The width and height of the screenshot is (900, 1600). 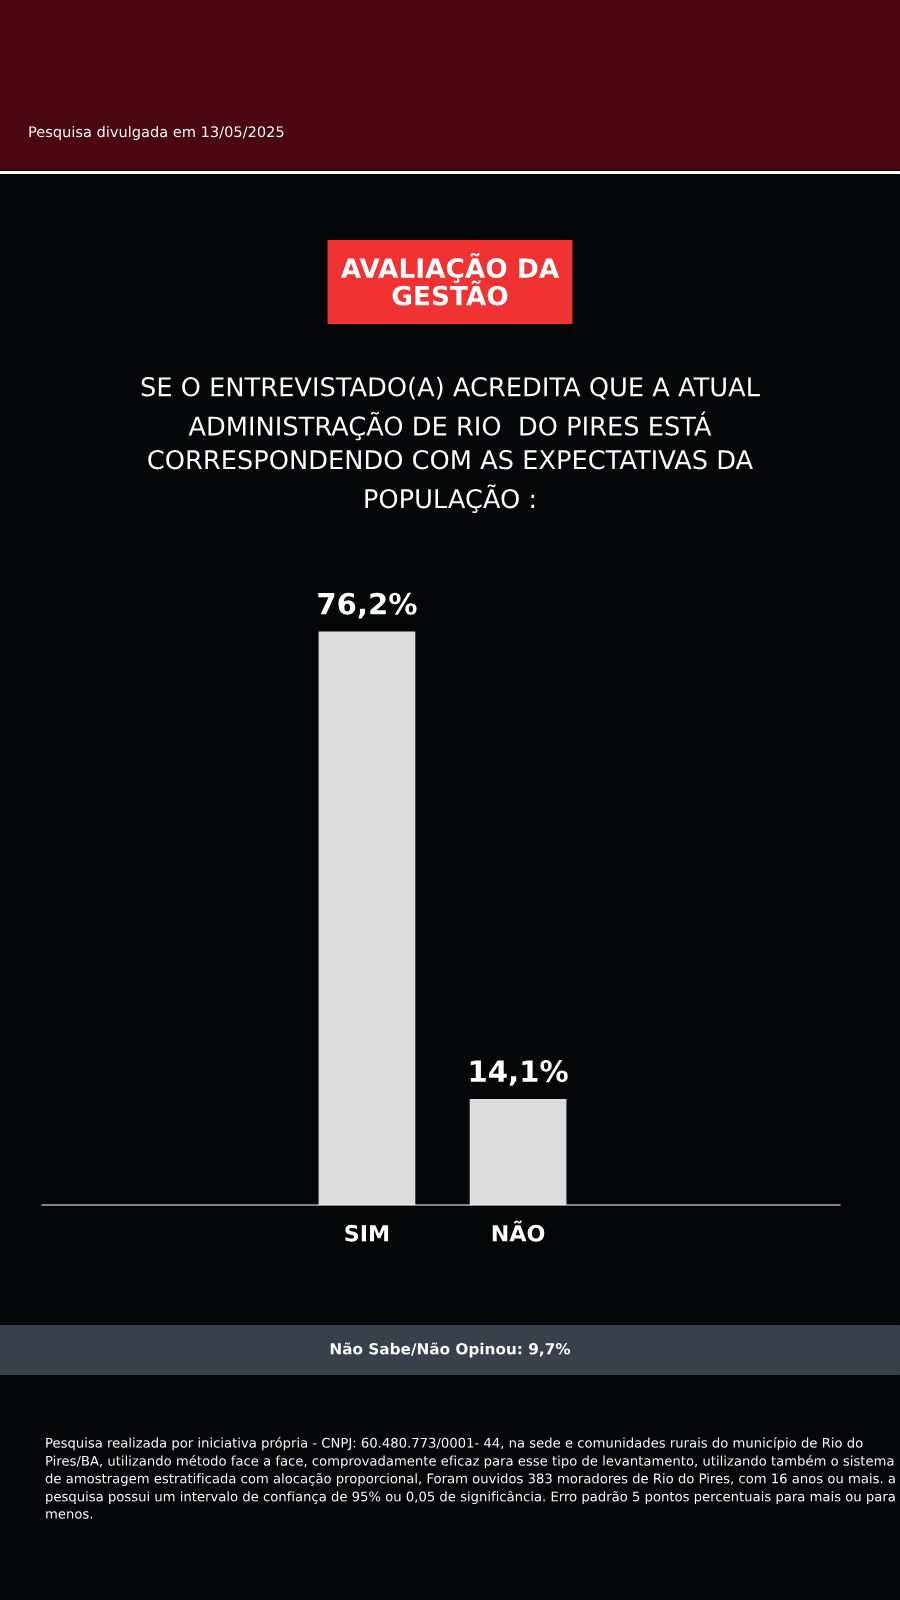 I want to click on text: Pesquisa realizada por iniciativa própria - CNPJ: 60.480.773/0001- 44, na sede e comunidades rurais do município de Rio do Pires/BA, utilizando método face a face, comprovadamente eficaz para esse tipo de levantamento, utilizando também o sistema de amostragem estratificada com alocação proporcional, Foram ouvidos 383 moradores de Rio do Pires, com 16 anos ou mais. a pesquisa possui um intervalo de confiança de 95% ou 0,05 de significância. Erro padrão 5 pontos percentuais para mais ou para menos., so click(x=470, y=1478).